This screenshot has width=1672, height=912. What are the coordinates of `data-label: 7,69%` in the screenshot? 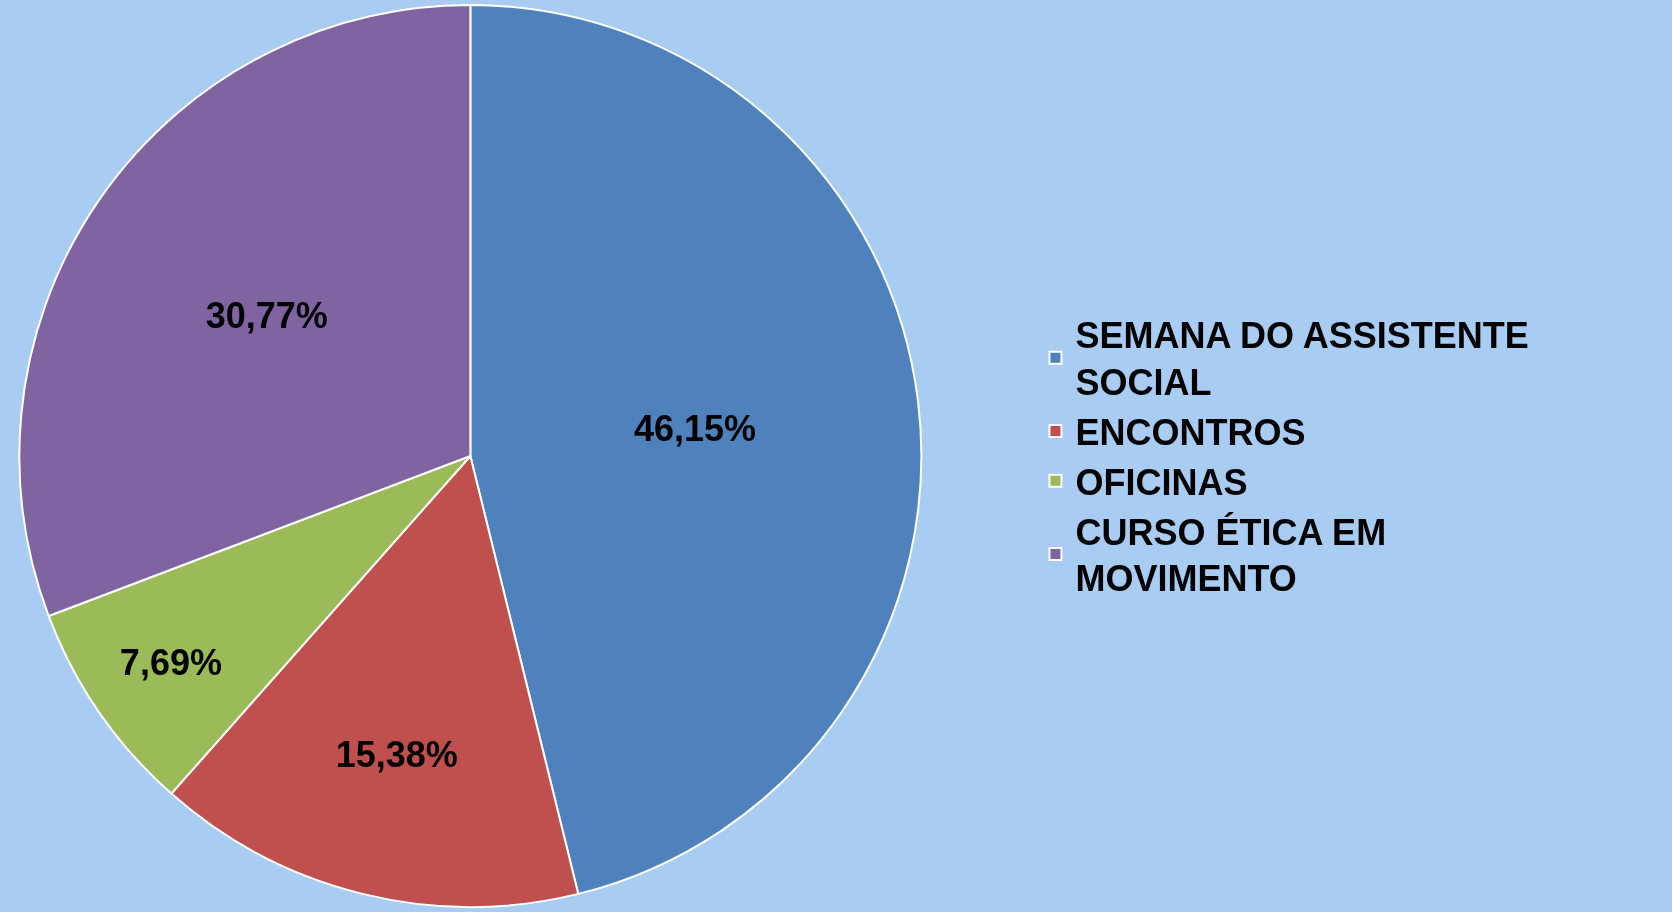 It's located at (170, 663).